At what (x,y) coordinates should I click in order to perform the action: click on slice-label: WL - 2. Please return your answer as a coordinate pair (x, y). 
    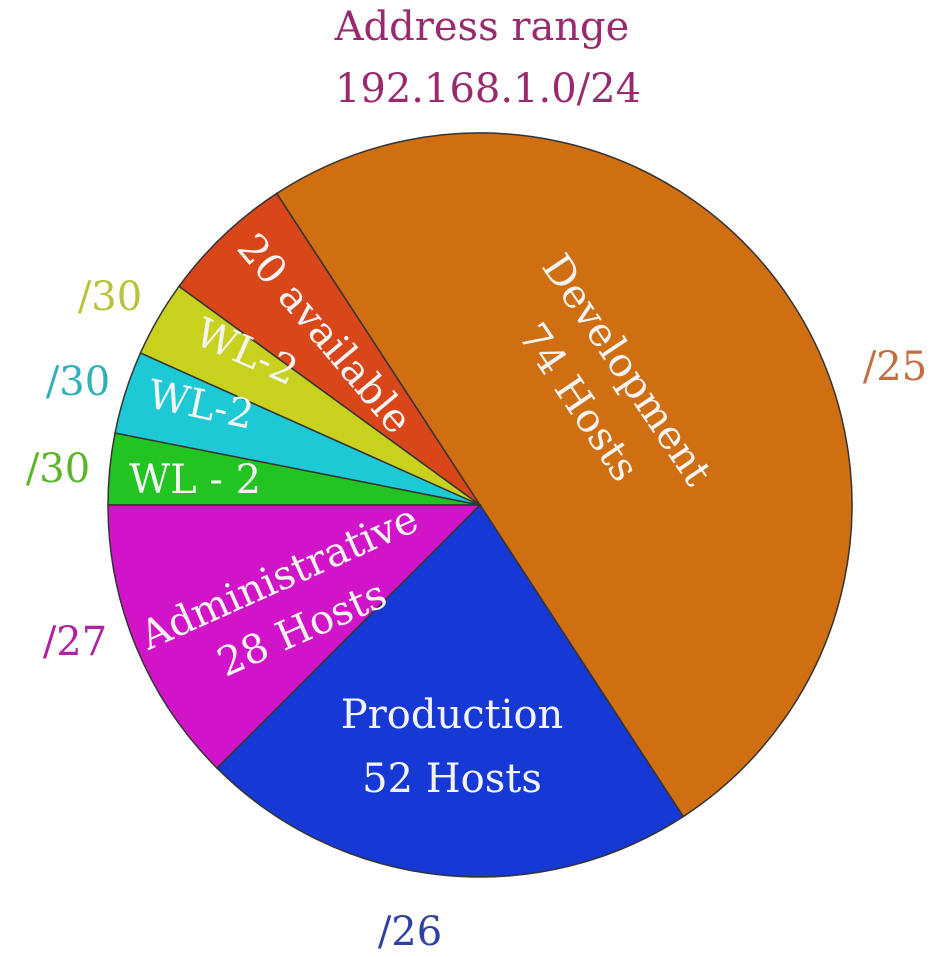
    Looking at the image, I should click on (195, 480).